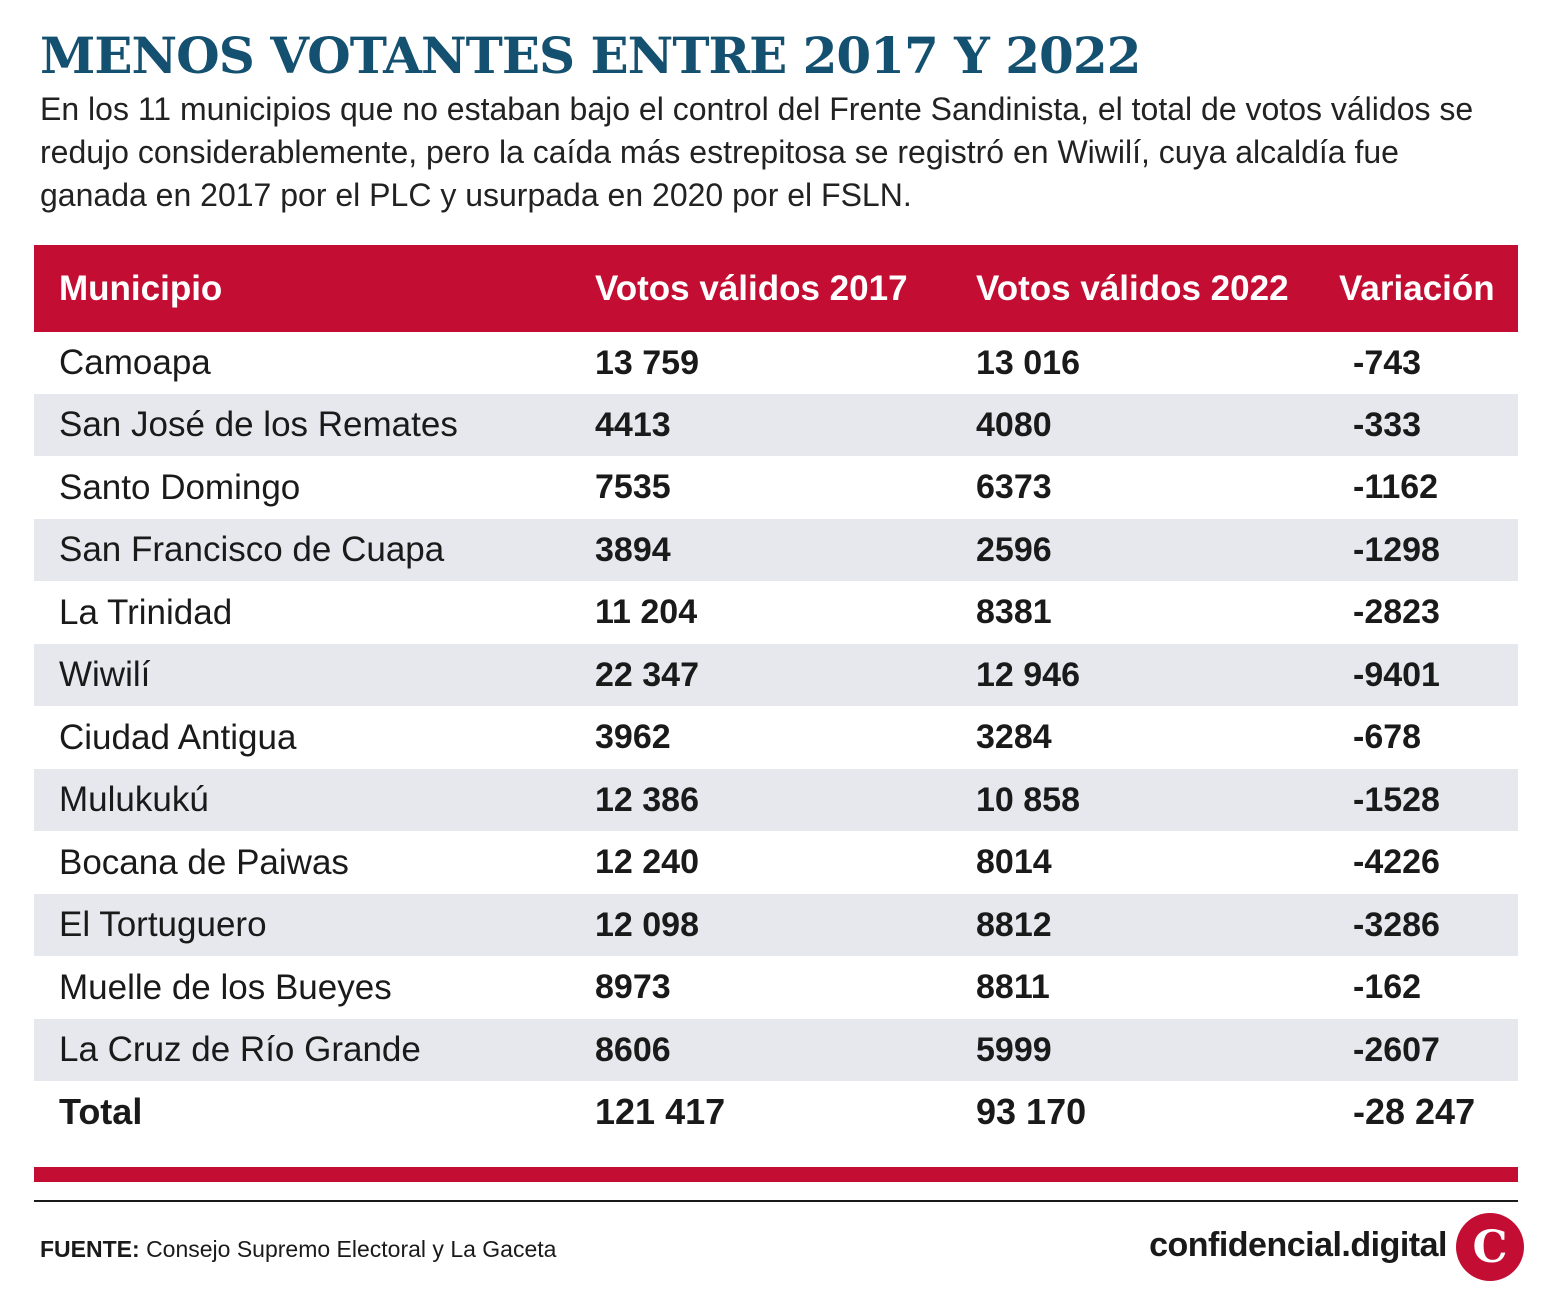 The image size is (1555, 1312). Describe the element at coordinates (163, 924) in the screenshot. I see `cell-municipio: El Tortuguero` at that location.